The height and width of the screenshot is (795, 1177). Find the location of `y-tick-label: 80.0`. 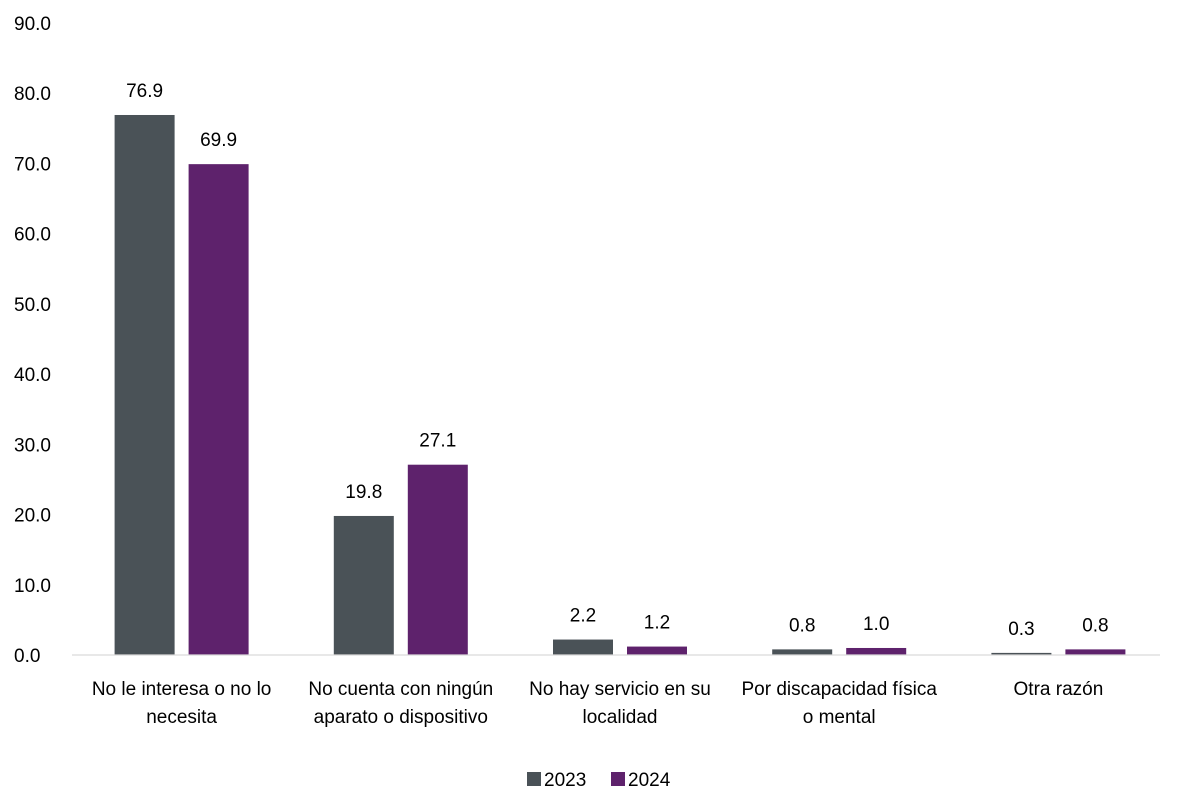

y-tick-label: 80.0 is located at coordinates (32, 94).